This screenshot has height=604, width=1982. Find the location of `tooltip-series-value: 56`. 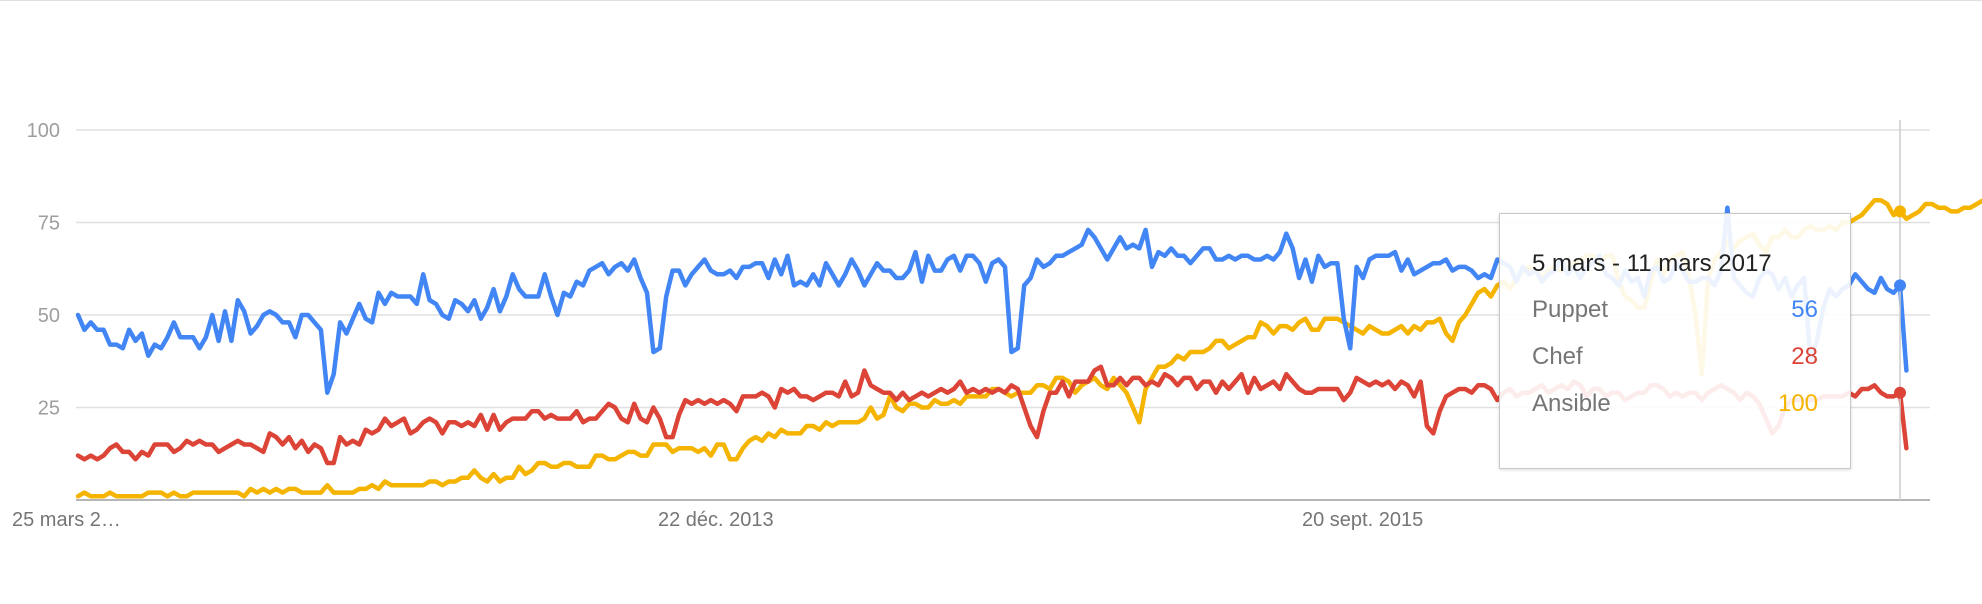

tooltip-series-value: 56 is located at coordinates (1804, 309).